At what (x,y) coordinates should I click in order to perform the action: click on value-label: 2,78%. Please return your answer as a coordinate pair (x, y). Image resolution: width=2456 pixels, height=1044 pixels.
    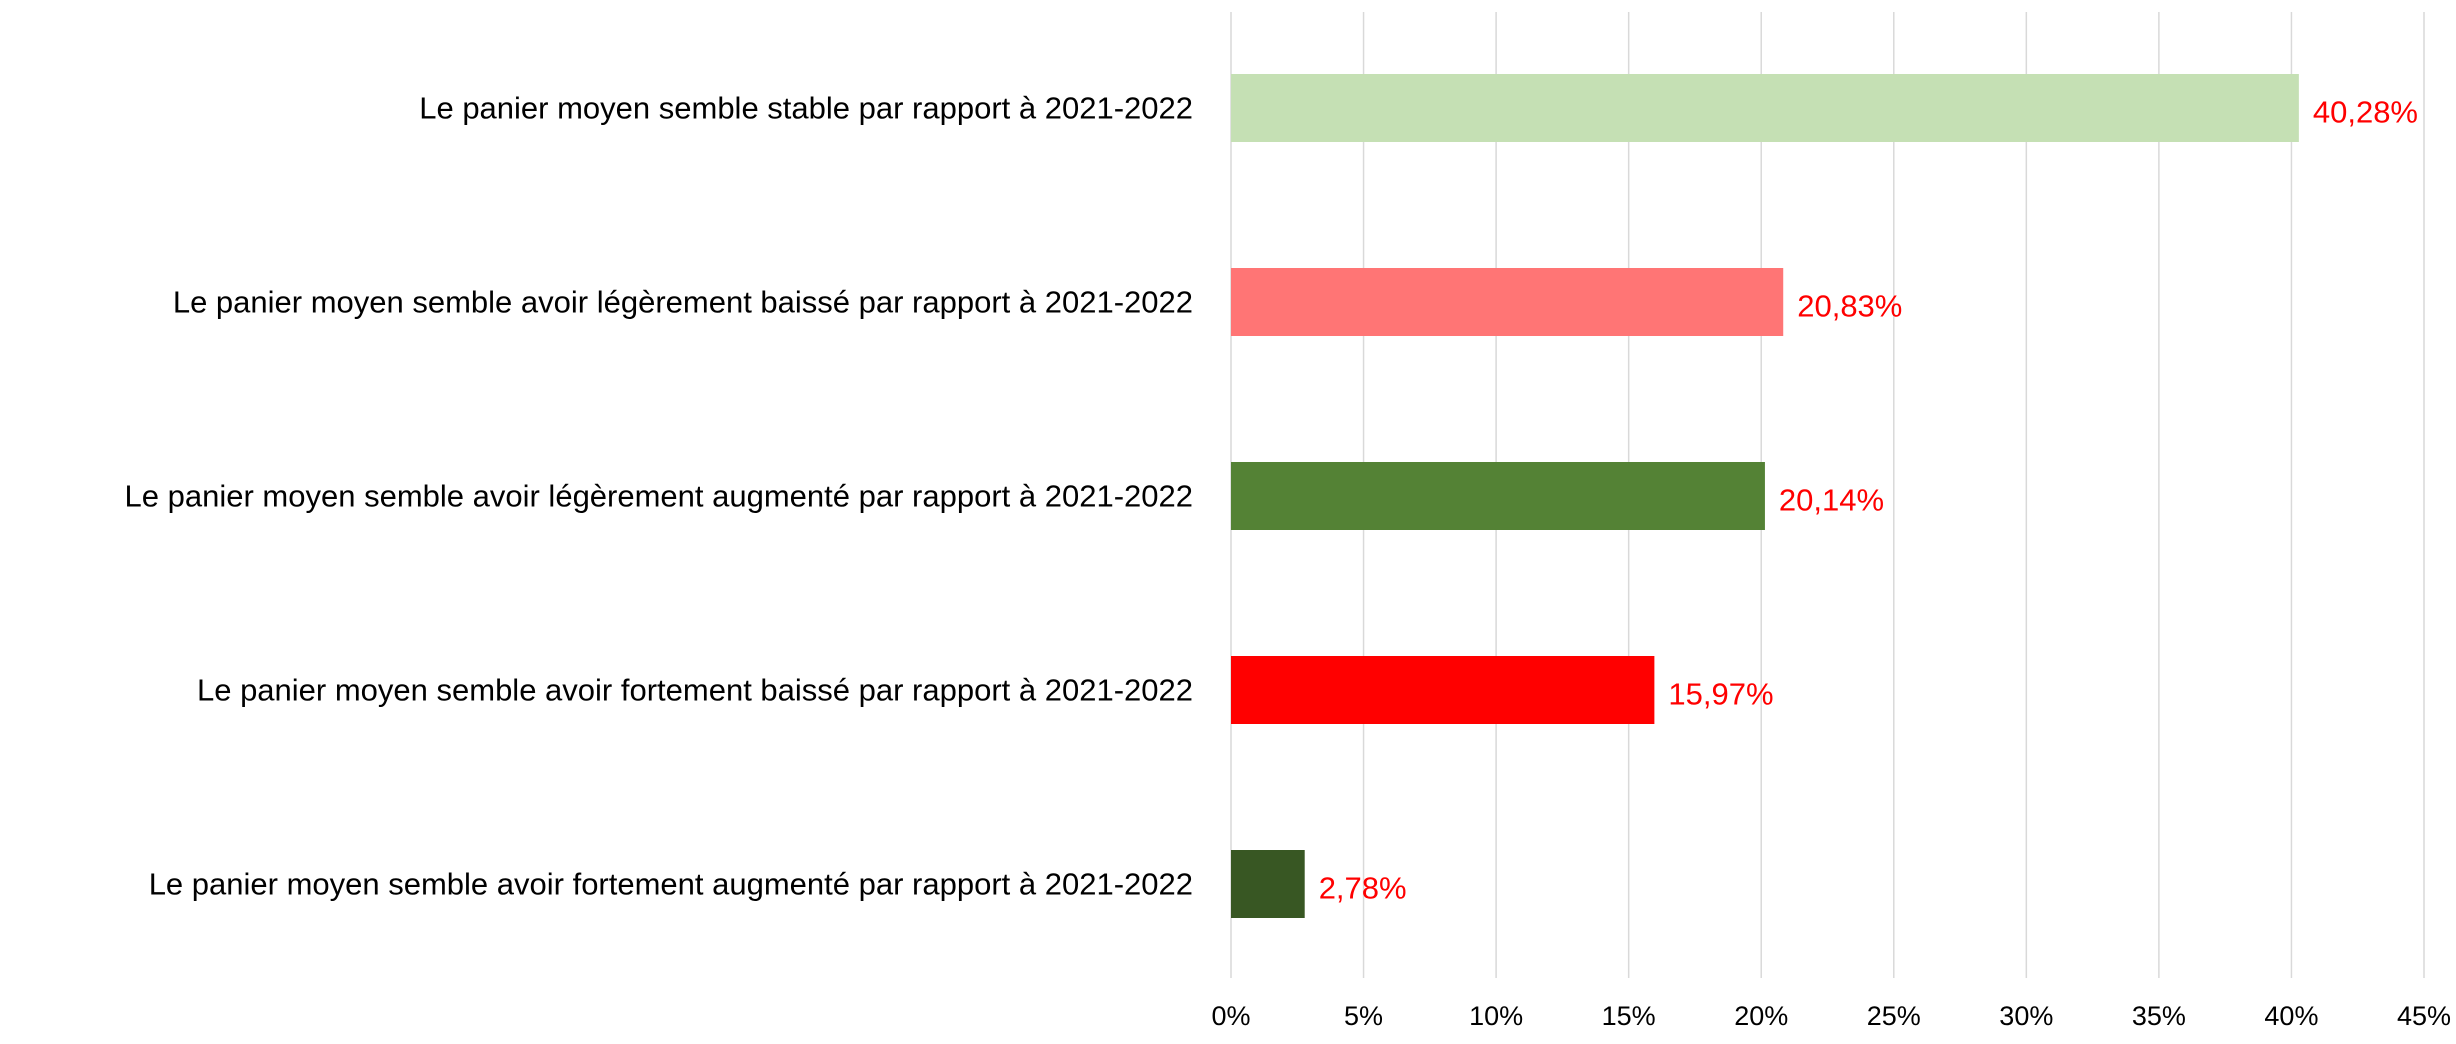
    Looking at the image, I should click on (1363, 888).